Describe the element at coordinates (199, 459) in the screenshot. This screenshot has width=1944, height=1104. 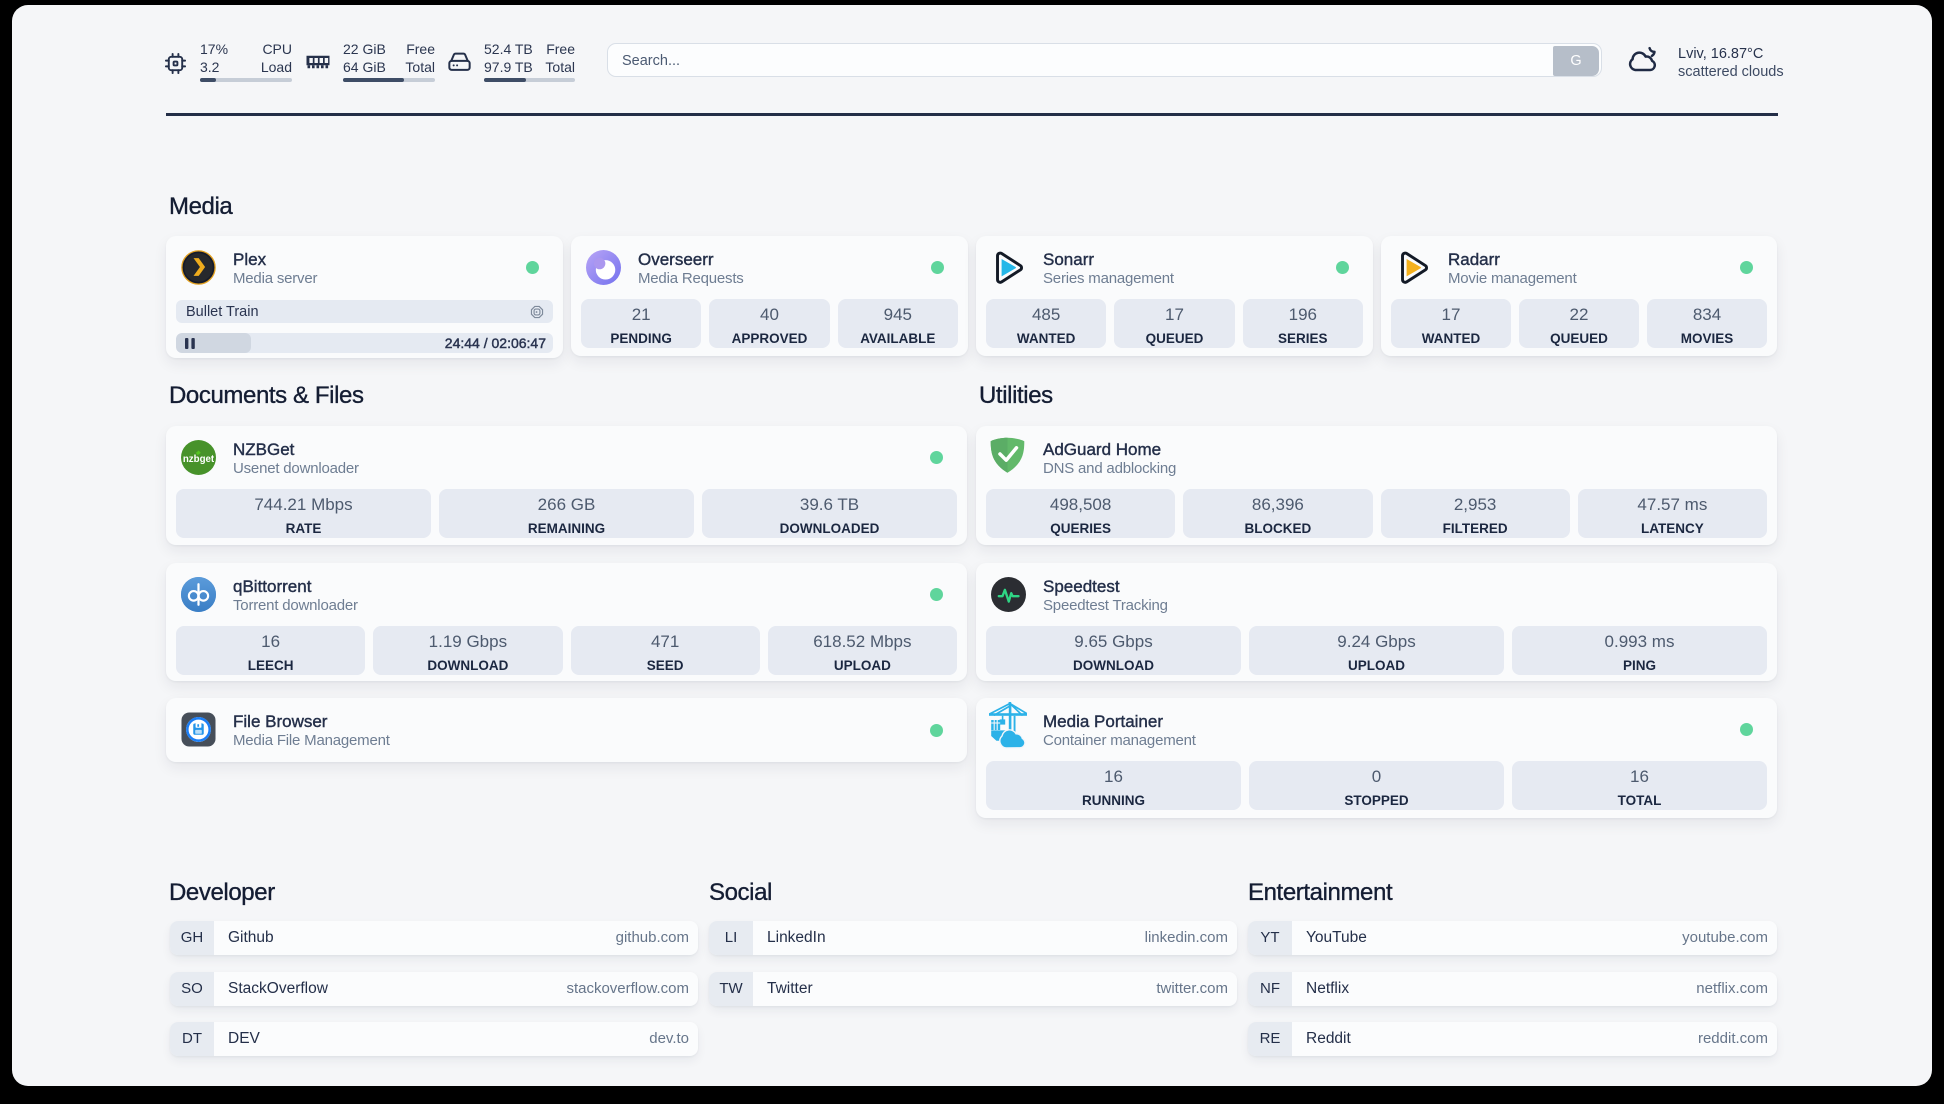
I see `svg-text: nzbget` at that location.